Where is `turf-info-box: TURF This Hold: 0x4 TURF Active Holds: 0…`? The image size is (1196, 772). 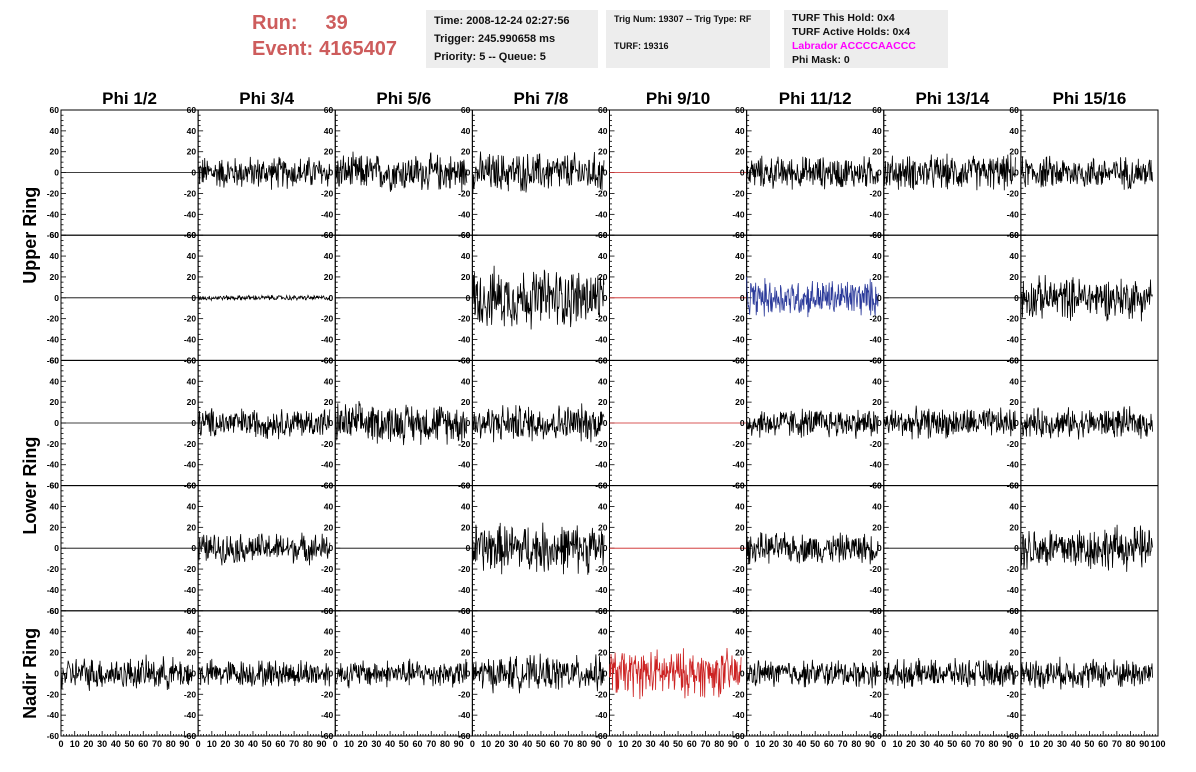
turf-info-box: TURF This Hold: 0x4 TURF Active Holds: 0… is located at coordinates (866, 39).